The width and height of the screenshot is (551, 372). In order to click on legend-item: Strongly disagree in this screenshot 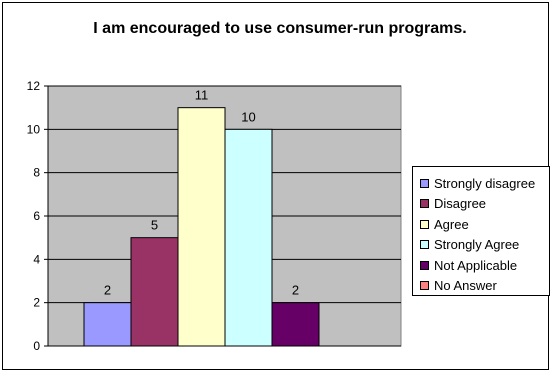, I will do `click(484, 183)`.